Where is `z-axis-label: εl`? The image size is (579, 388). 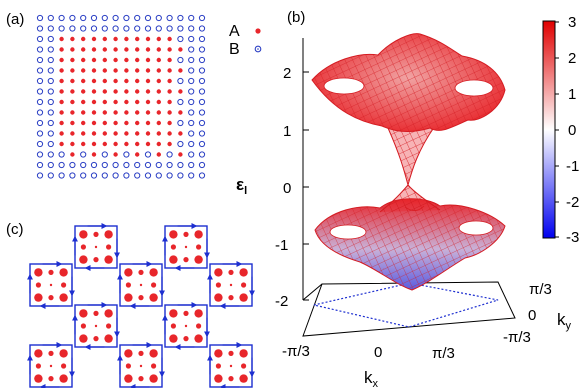
z-axis-label: εl is located at coordinates (241, 186).